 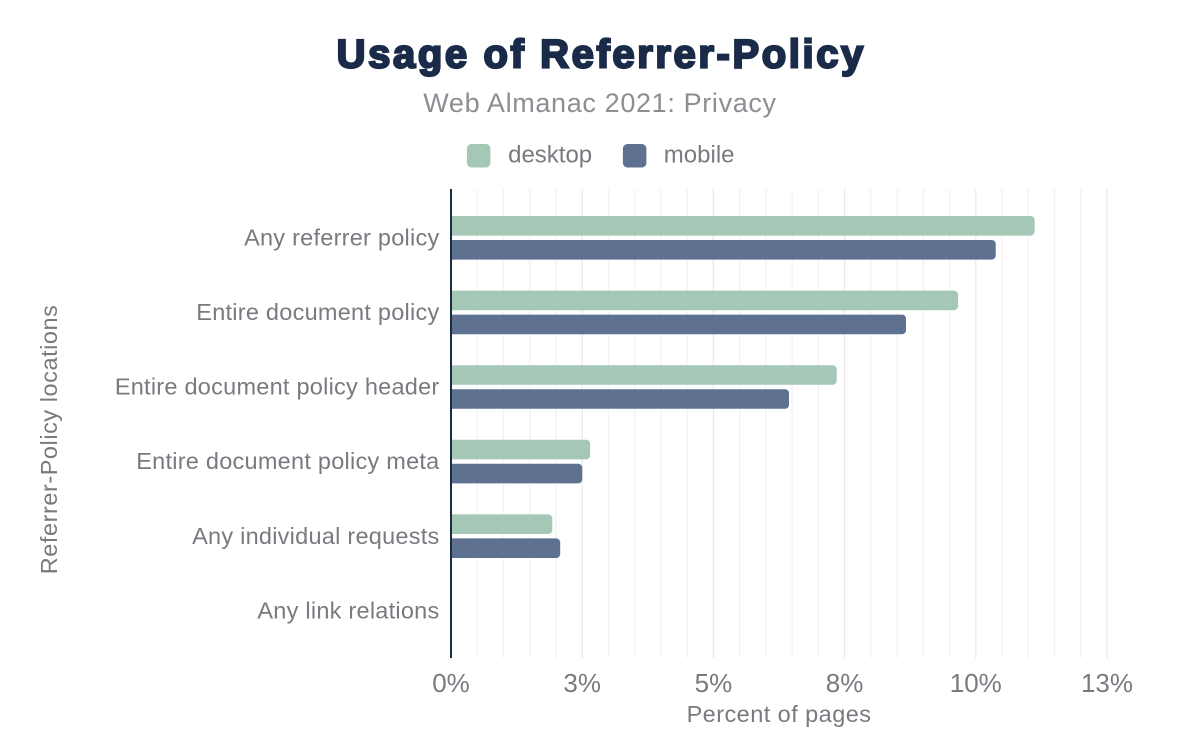 What do you see at coordinates (1107, 683) in the screenshot?
I see `svg-text: 13%` at bounding box center [1107, 683].